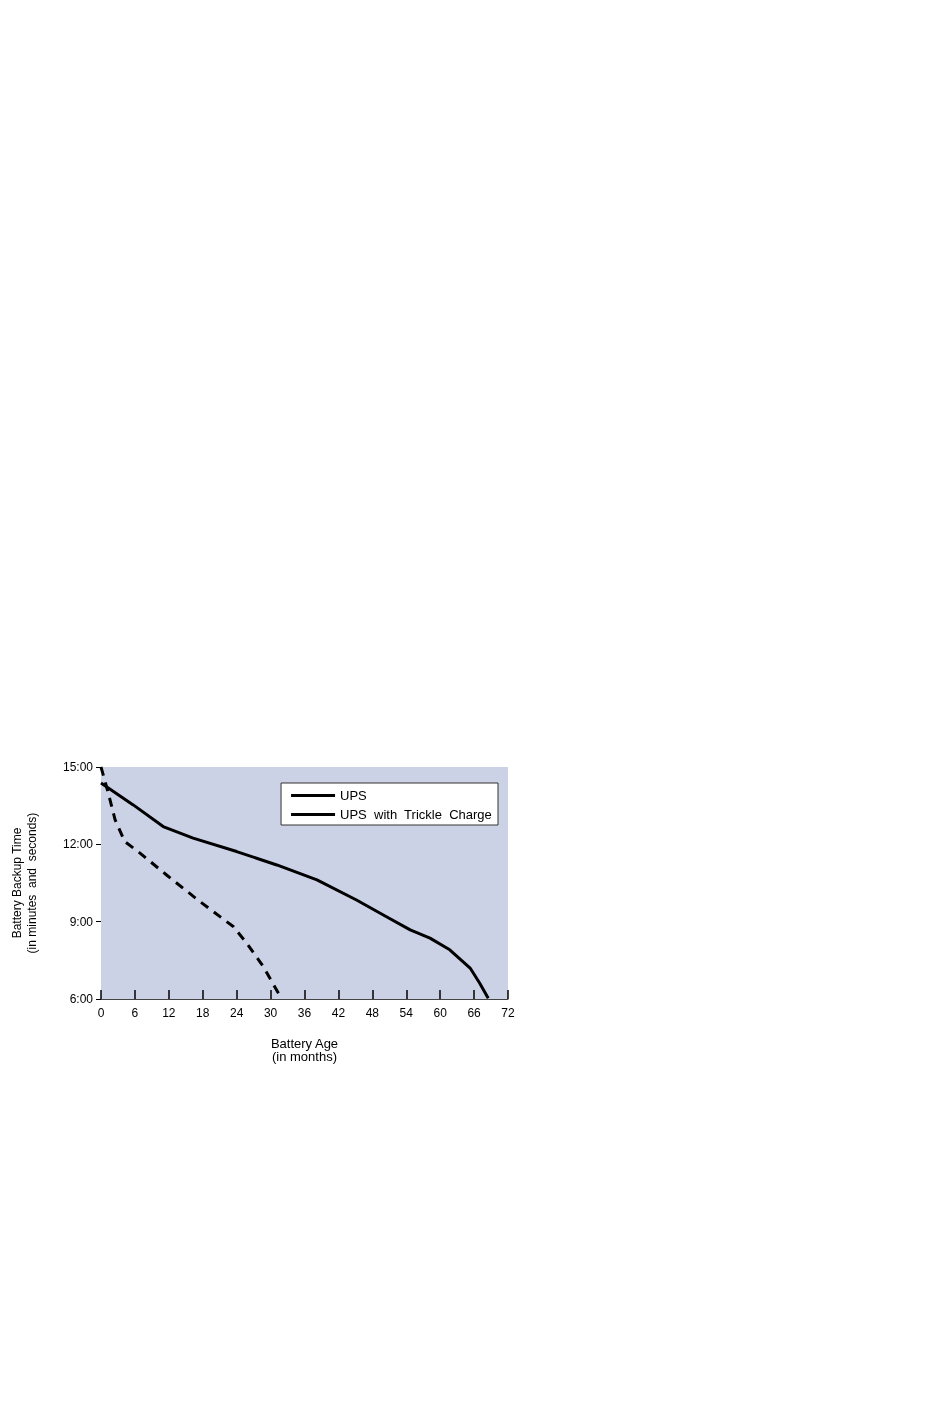 This screenshot has height=1408, width=950. I want to click on x-tick-label: 72, so click(508, 1013).